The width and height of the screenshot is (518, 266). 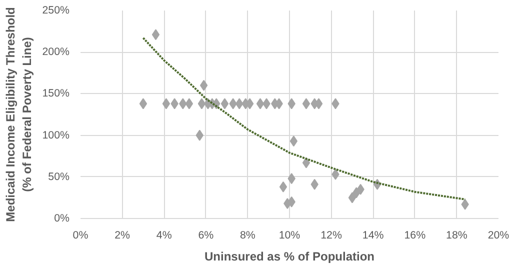 What do you see at coordinates (62, 218) in the screenshot?
I see `y-tick-label: 0%` at bounding box center [62, 218].